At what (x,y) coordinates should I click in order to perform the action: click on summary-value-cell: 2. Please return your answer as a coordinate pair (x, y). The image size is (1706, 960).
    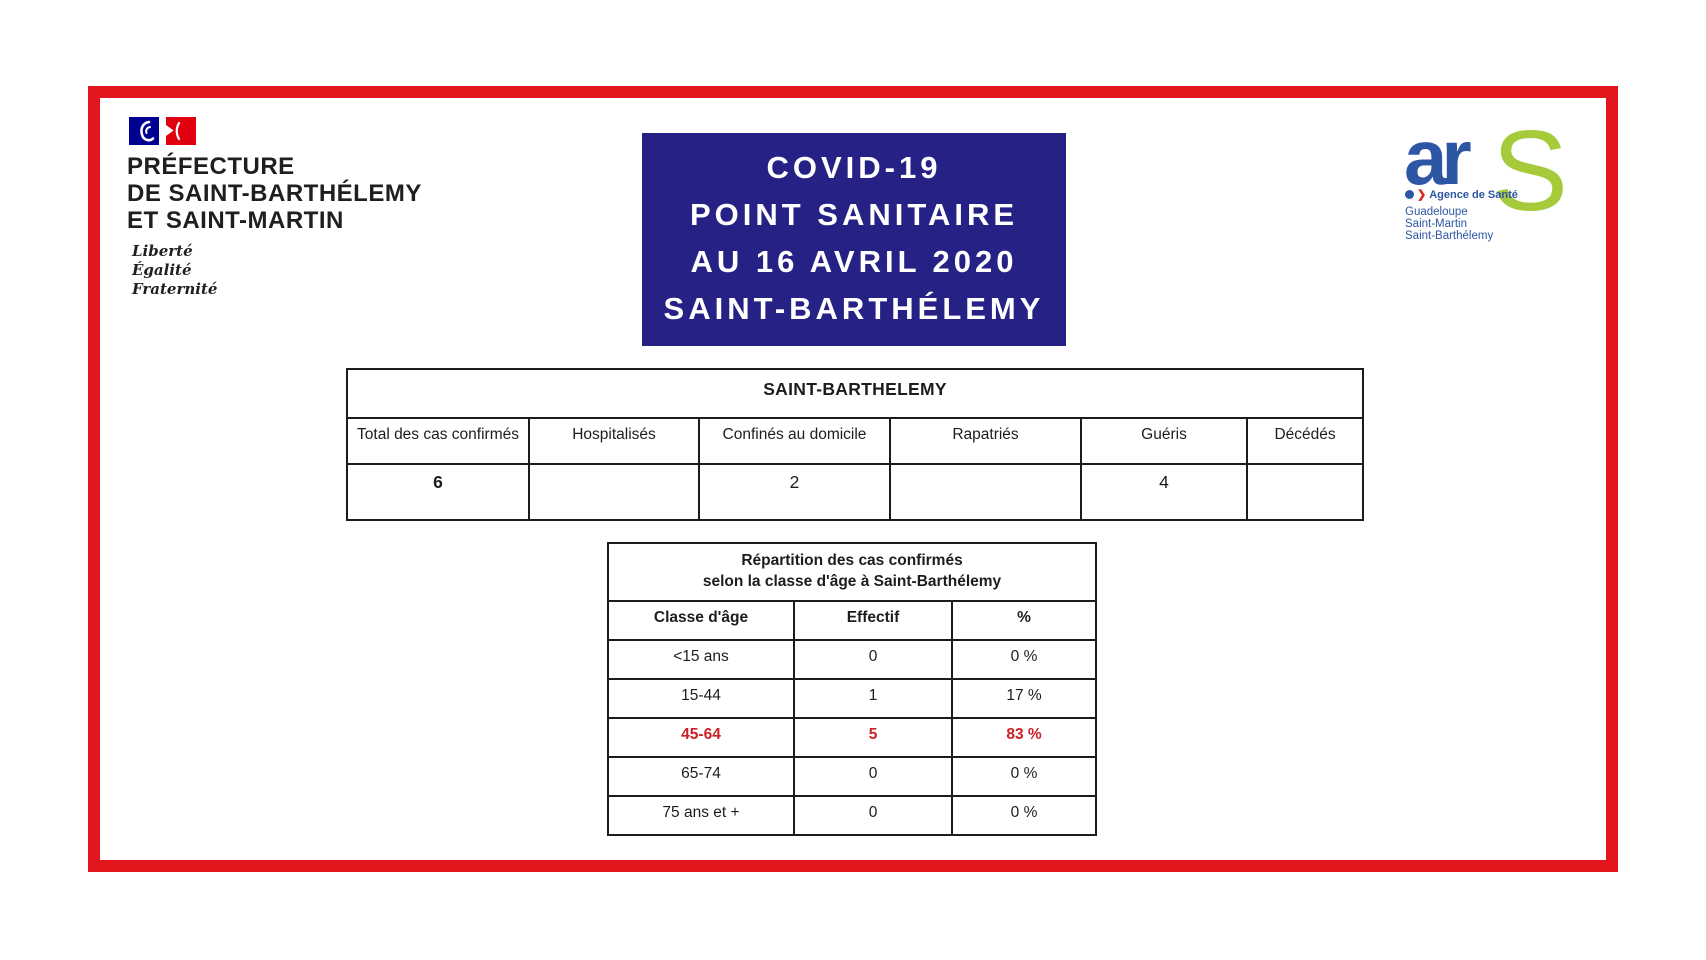
    Looking at the image, I should click on (794, 492).